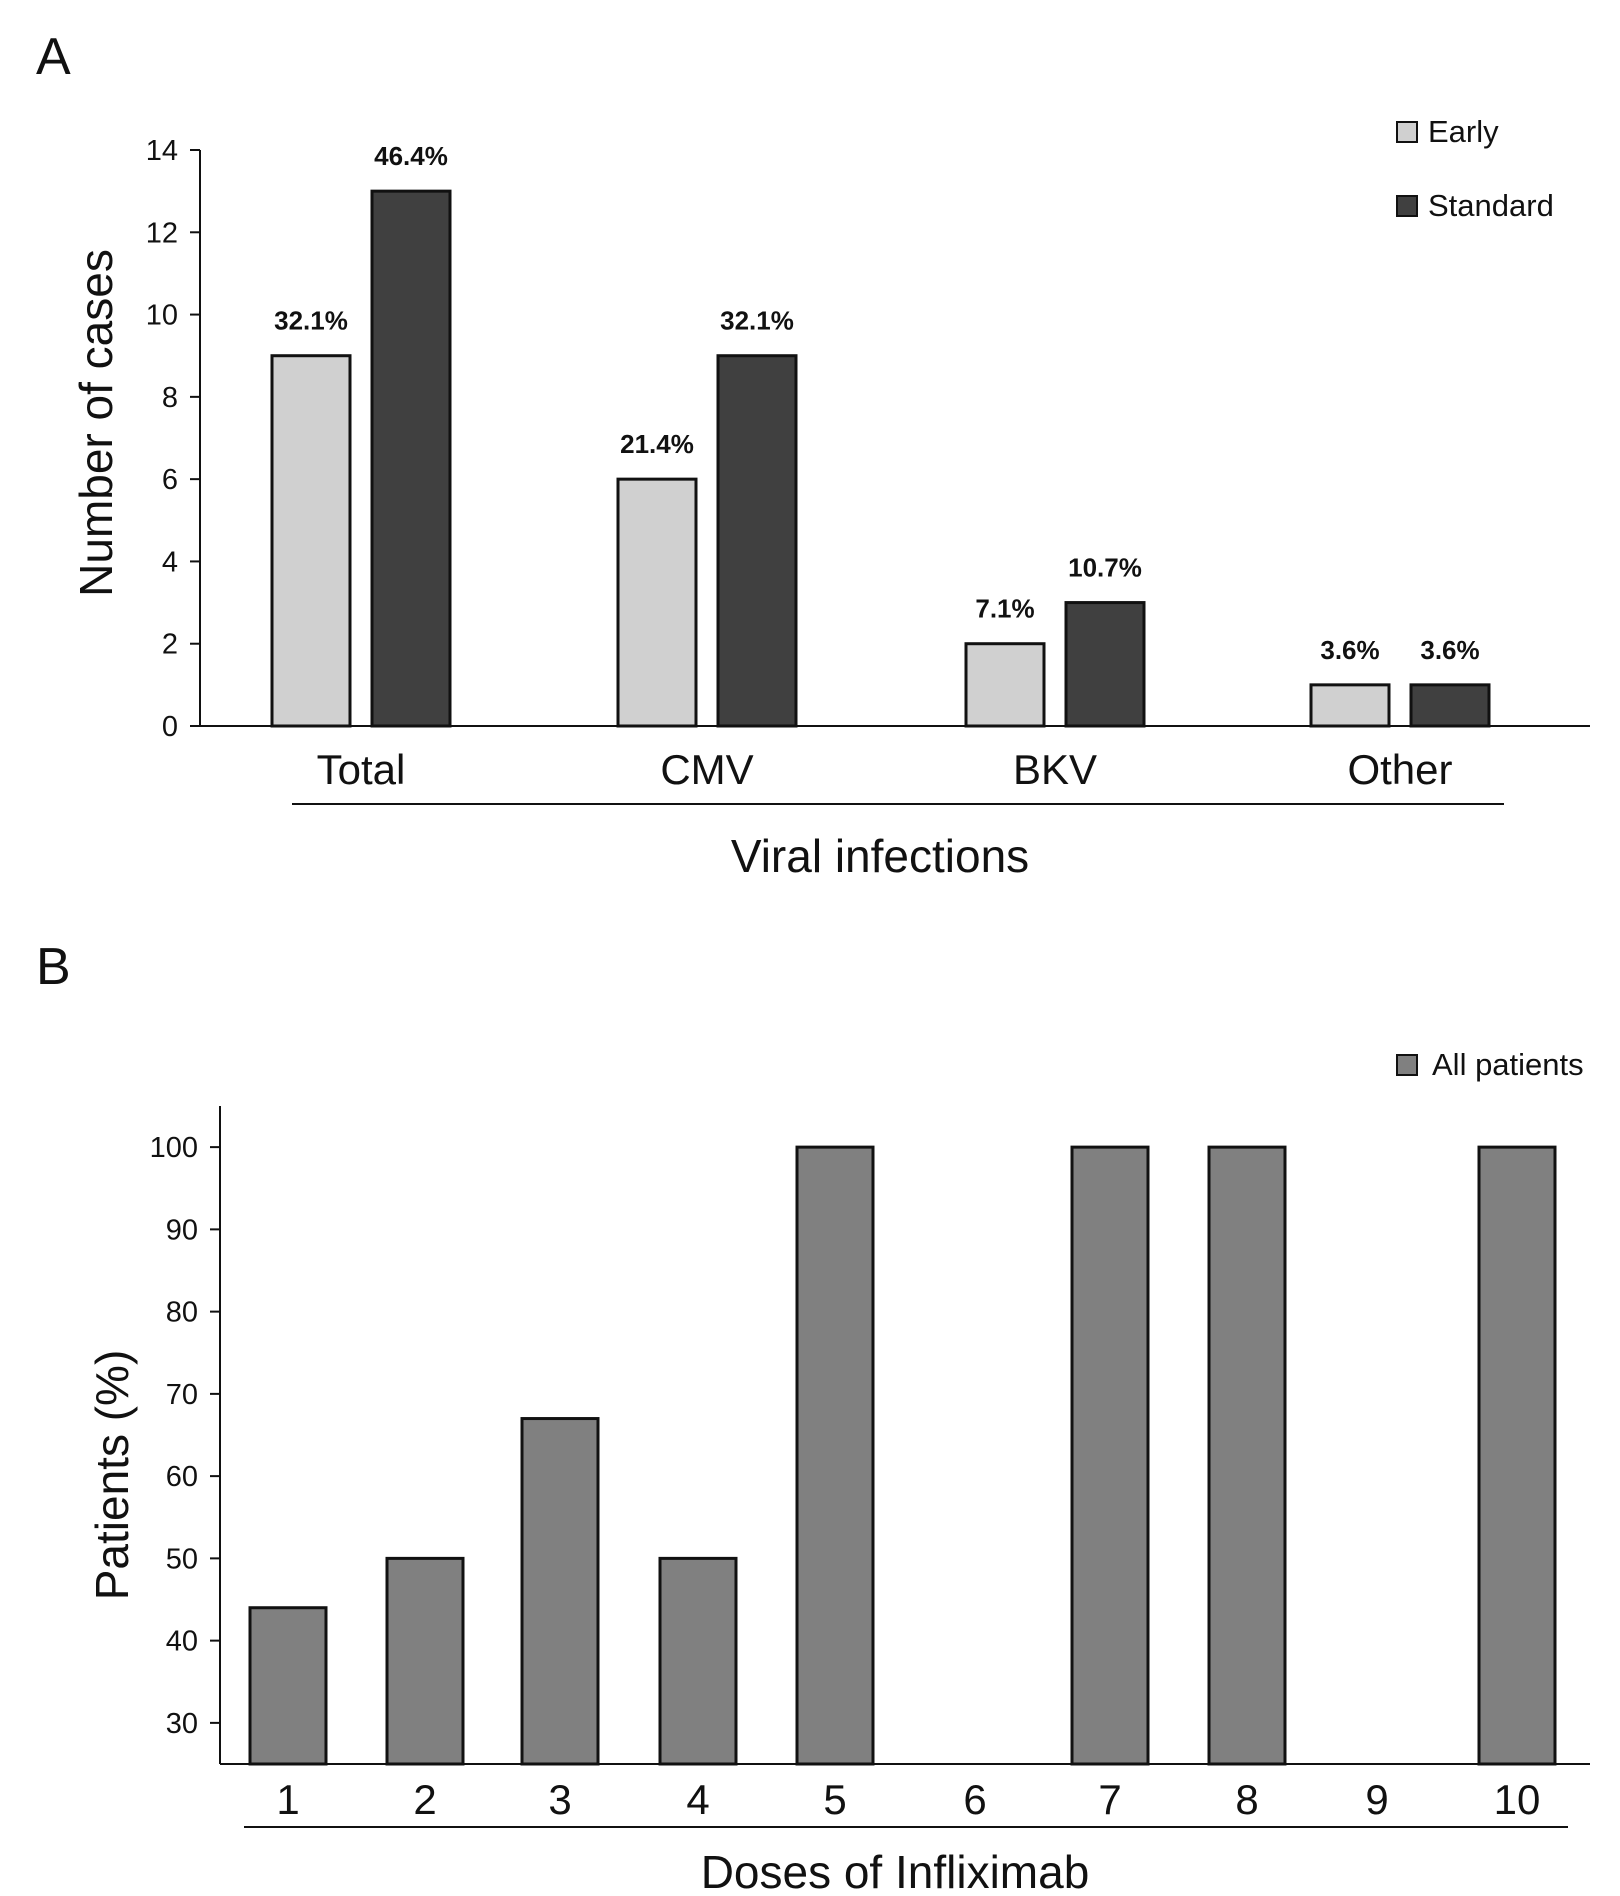  I want to click on panel-a-x-axis-title: Viral infections, so click(880, 856).